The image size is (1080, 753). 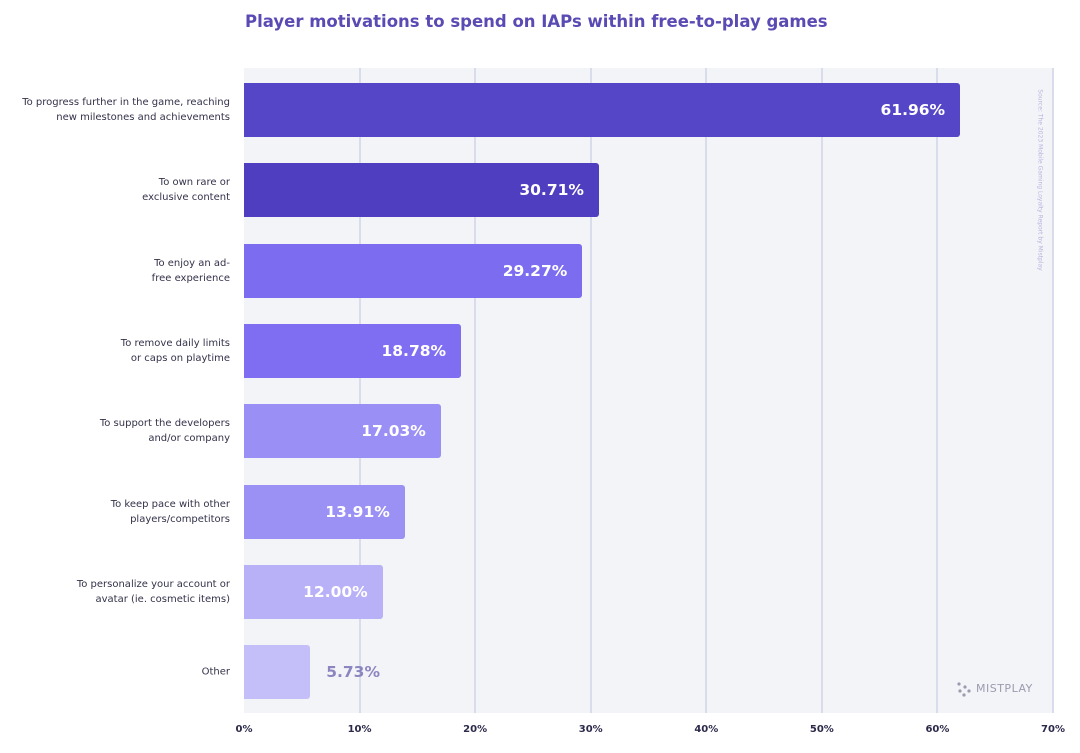 What do you see at coordinates (913, 110) in the screenshot?
I see `value-label: 61.96%` at bounding box center [913, 110].